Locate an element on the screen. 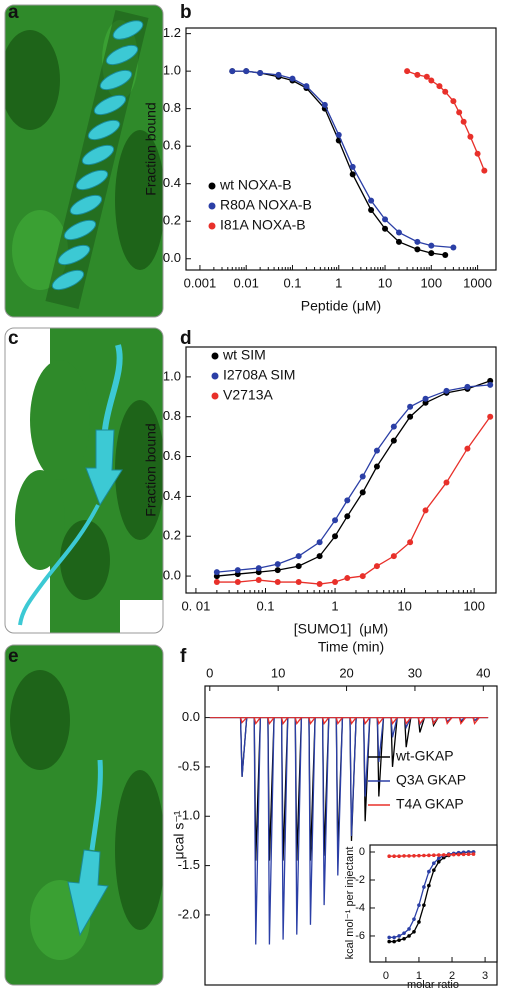 Image resolution: width=520 pixels, height=992 pixels. x-tick-label: 20 is located at coordinates (346, 672).